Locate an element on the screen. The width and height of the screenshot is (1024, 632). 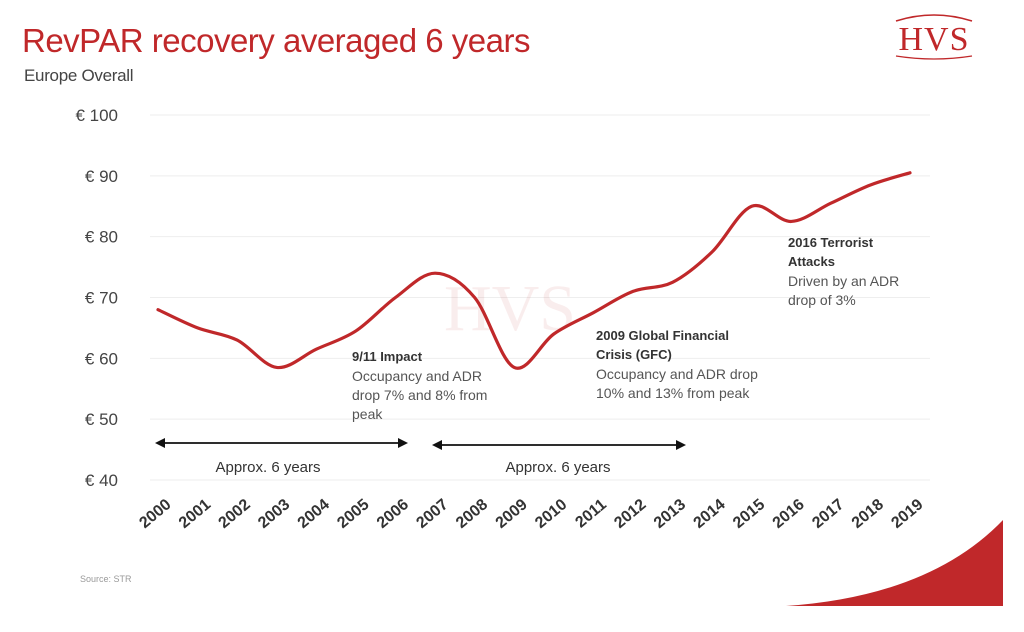
annotation-title: Crisis (GFC) is located at coordinates (634, 354).